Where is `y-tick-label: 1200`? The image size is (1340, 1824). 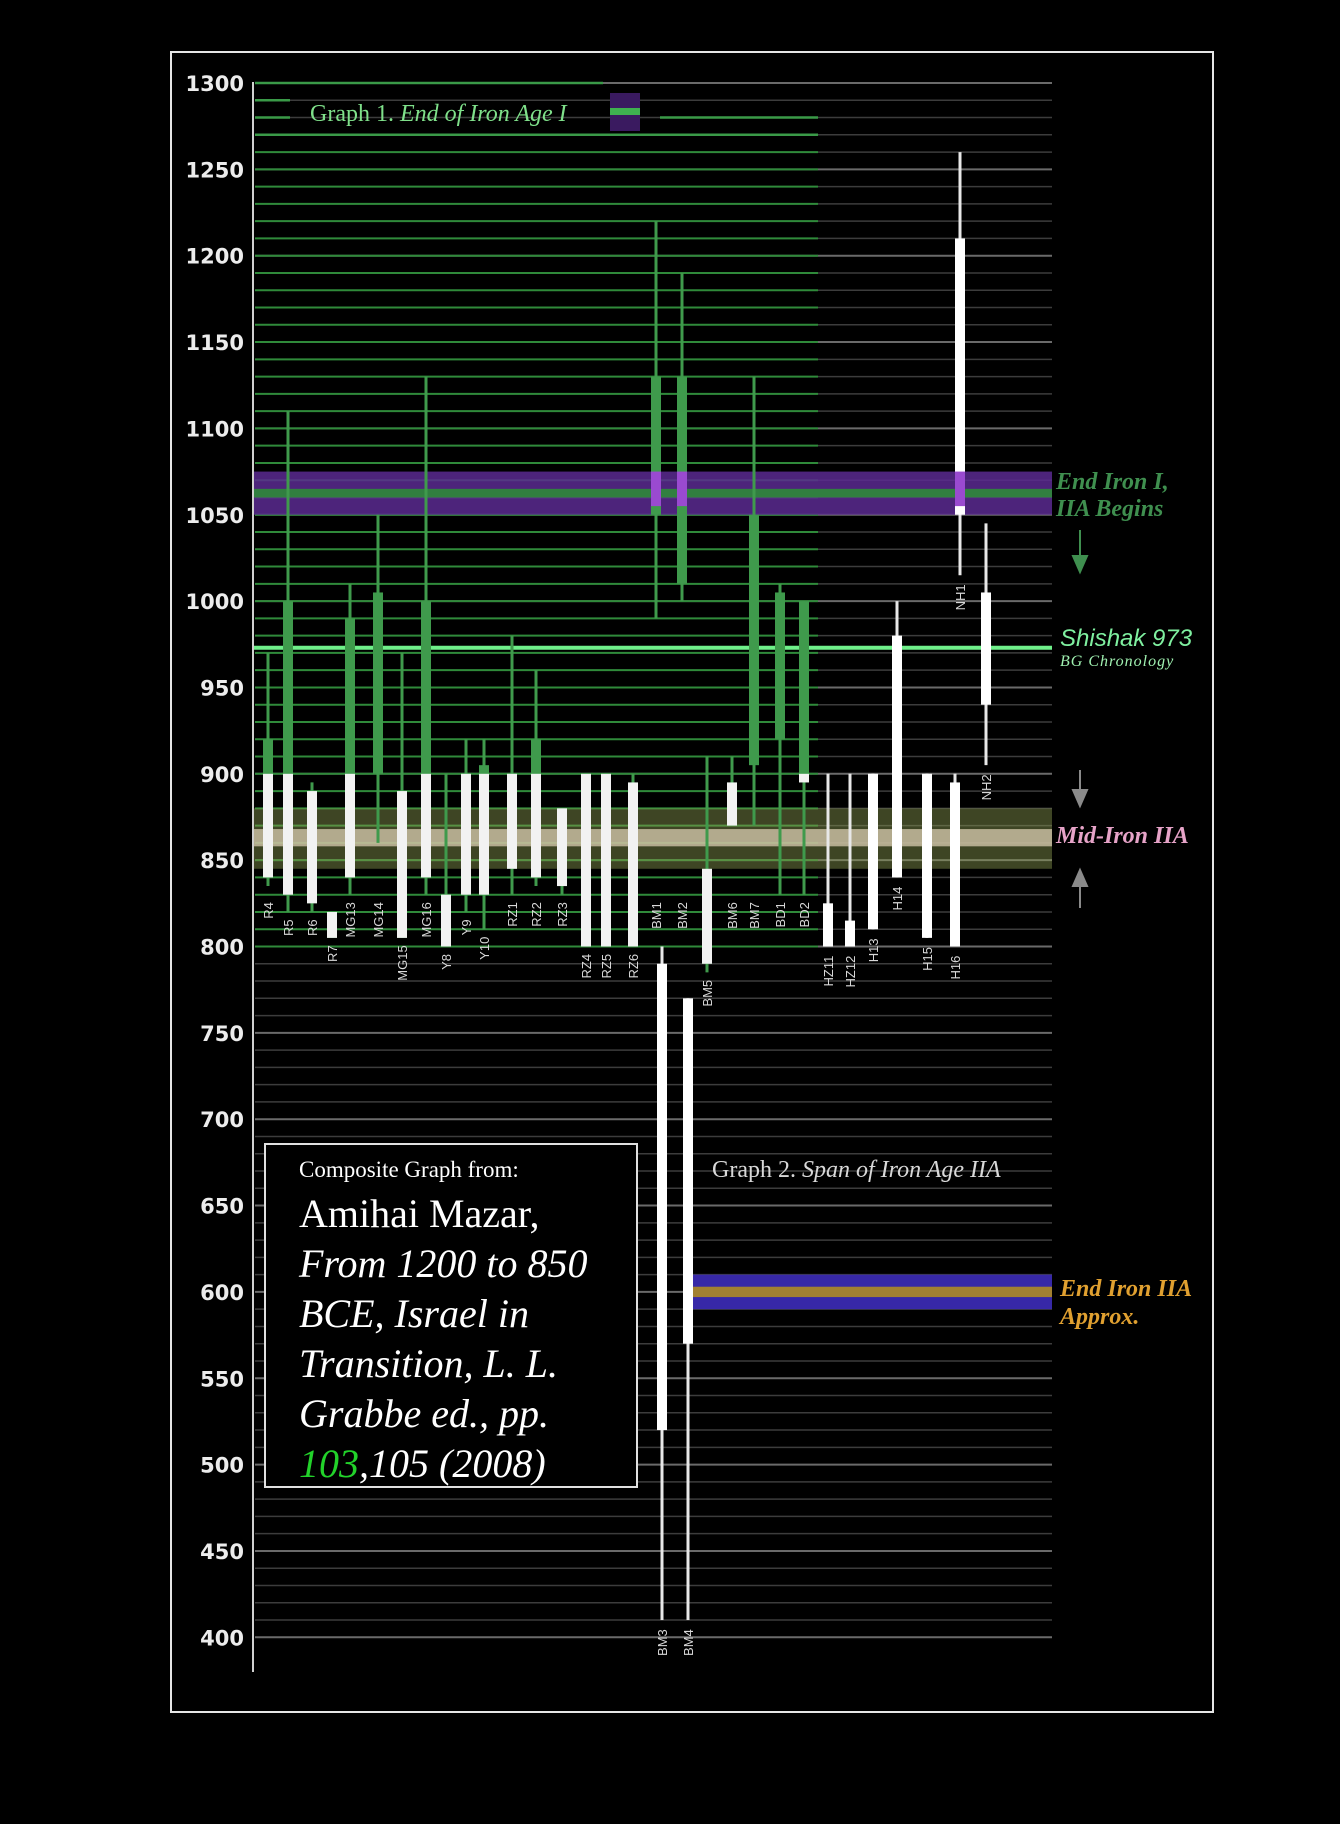
y-tick-label: 1200 is located at coordinates (215, 257).